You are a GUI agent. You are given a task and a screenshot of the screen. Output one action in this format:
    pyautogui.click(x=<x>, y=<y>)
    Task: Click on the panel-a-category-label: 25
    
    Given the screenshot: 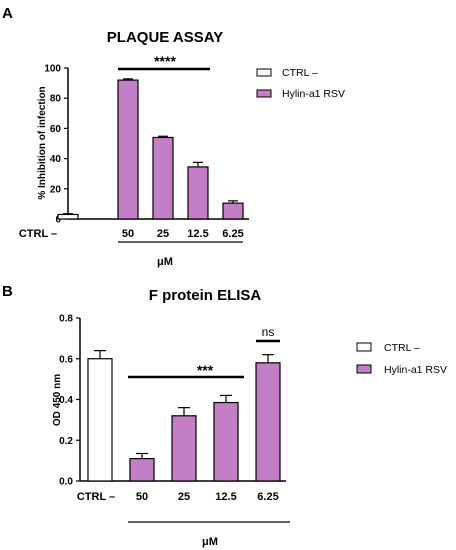 What is the action you would take?
    pyautogui.click(x=163, y=234)
    